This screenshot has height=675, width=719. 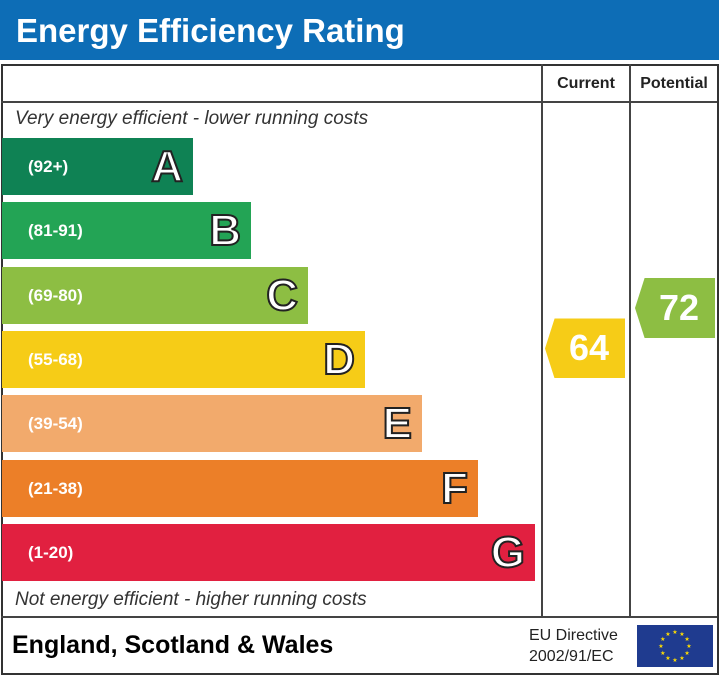 What do you see at coordinates (97, 166) in the screenshot?
I see `rating-bar-a: (92+) A` at bounding box center [97, 166].